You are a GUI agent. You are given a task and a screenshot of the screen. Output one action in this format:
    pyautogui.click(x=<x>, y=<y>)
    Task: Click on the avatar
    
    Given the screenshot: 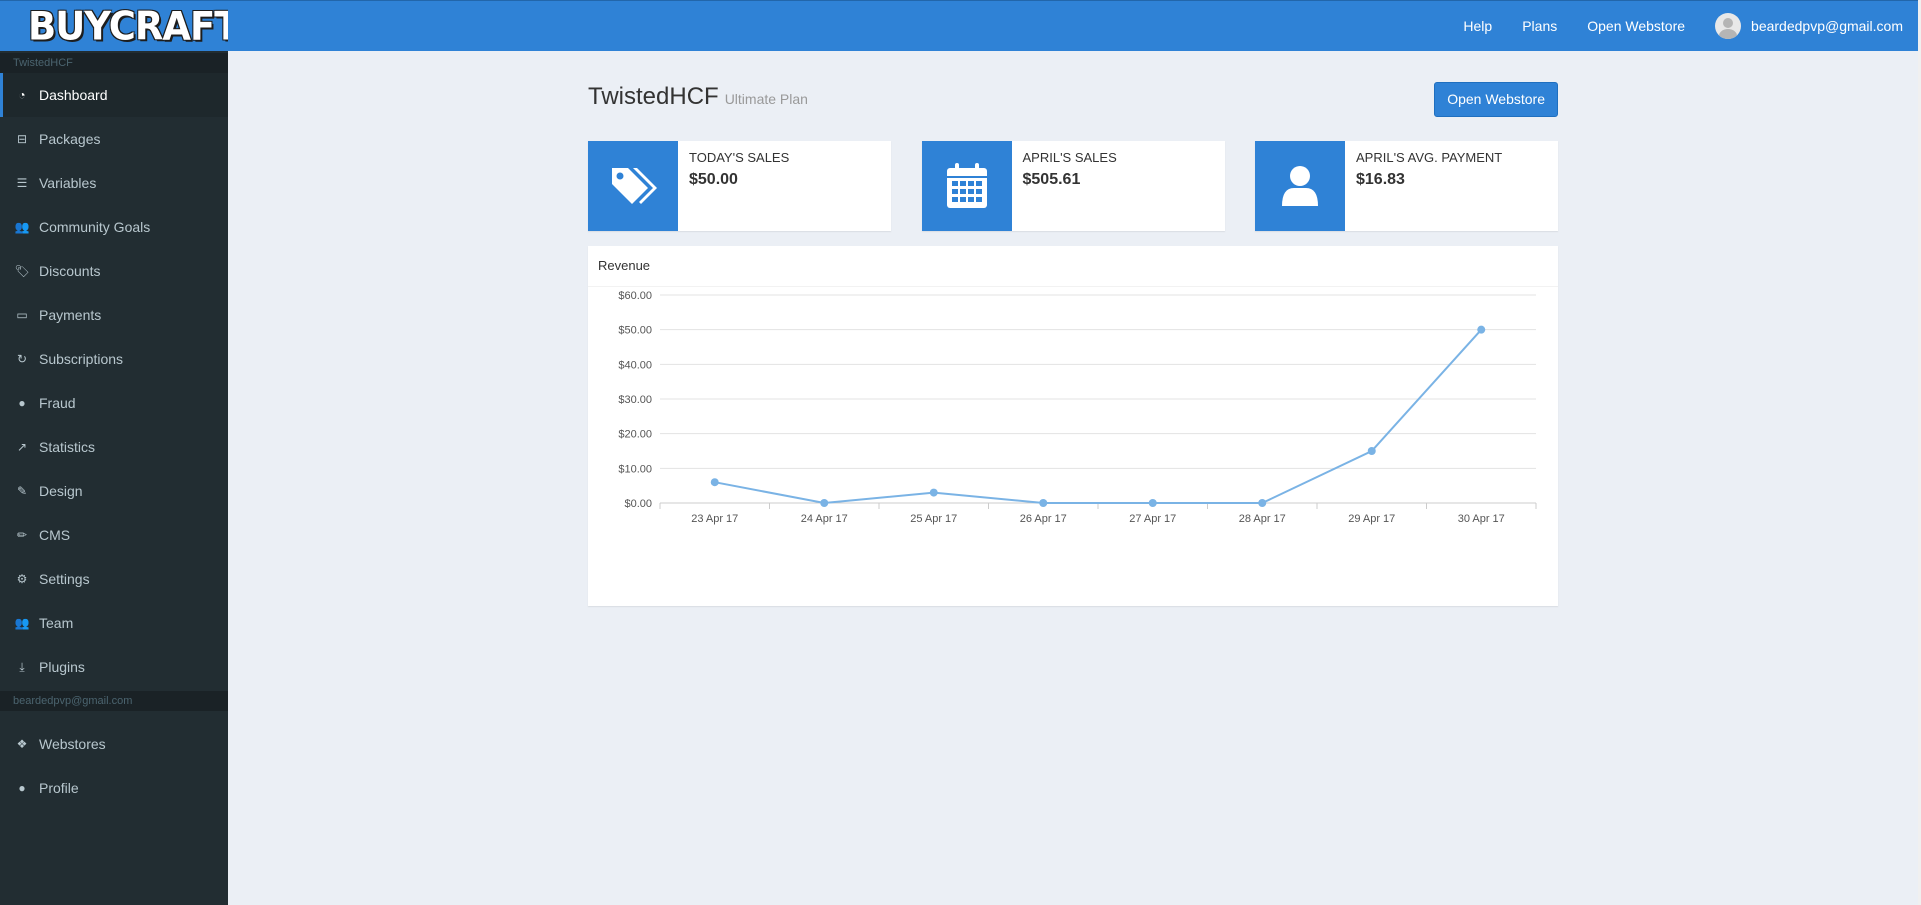 What is the action you would take?
    pyautogui.click(x=1728, y=26)
    